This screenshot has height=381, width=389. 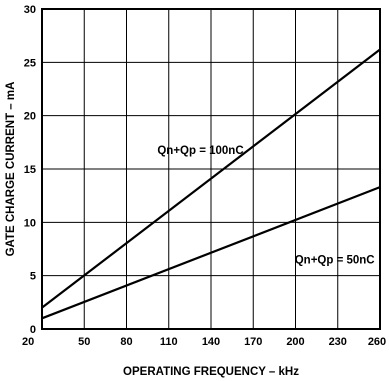 I want to click on x-tick-label: 230, so click(x=338, y=342).